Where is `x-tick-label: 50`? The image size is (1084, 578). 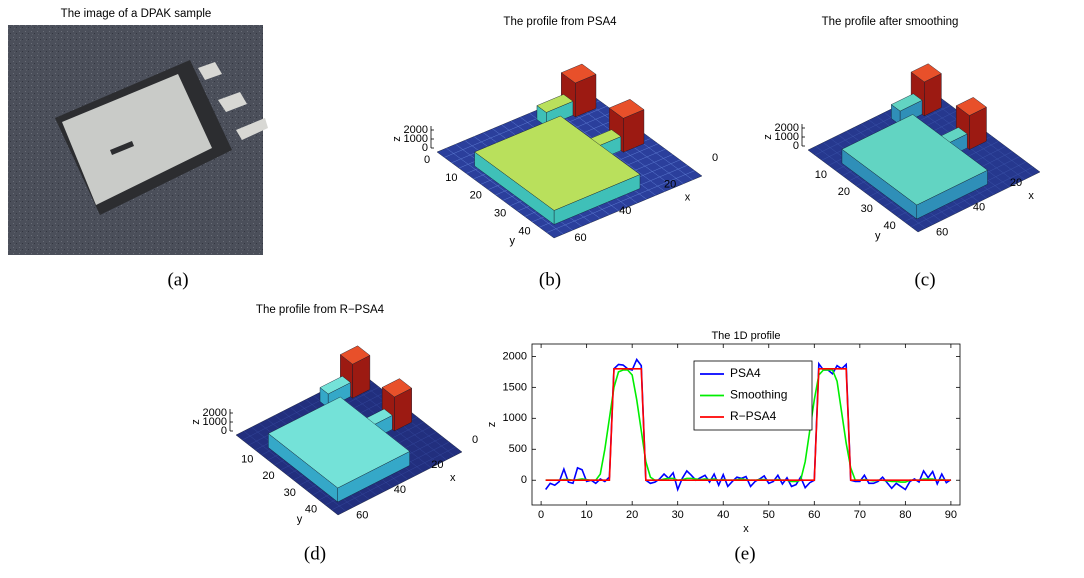 x-tick-label: 50 is located at coordinates (769, 515).